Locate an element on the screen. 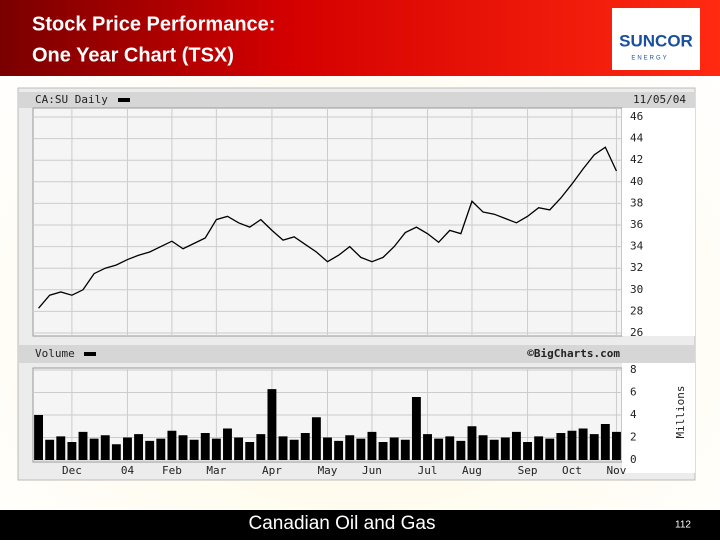 This screenshot has height=545, width=720. y-tick-label: 4 is located at coordinates (633, 414).